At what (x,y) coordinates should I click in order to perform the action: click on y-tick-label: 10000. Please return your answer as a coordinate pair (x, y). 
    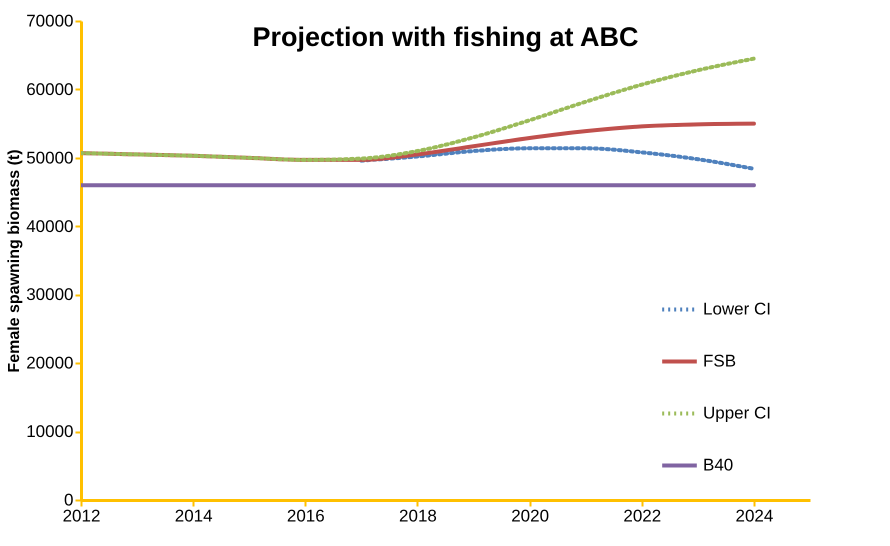
    Looking at the image, I should click on (50, 432).